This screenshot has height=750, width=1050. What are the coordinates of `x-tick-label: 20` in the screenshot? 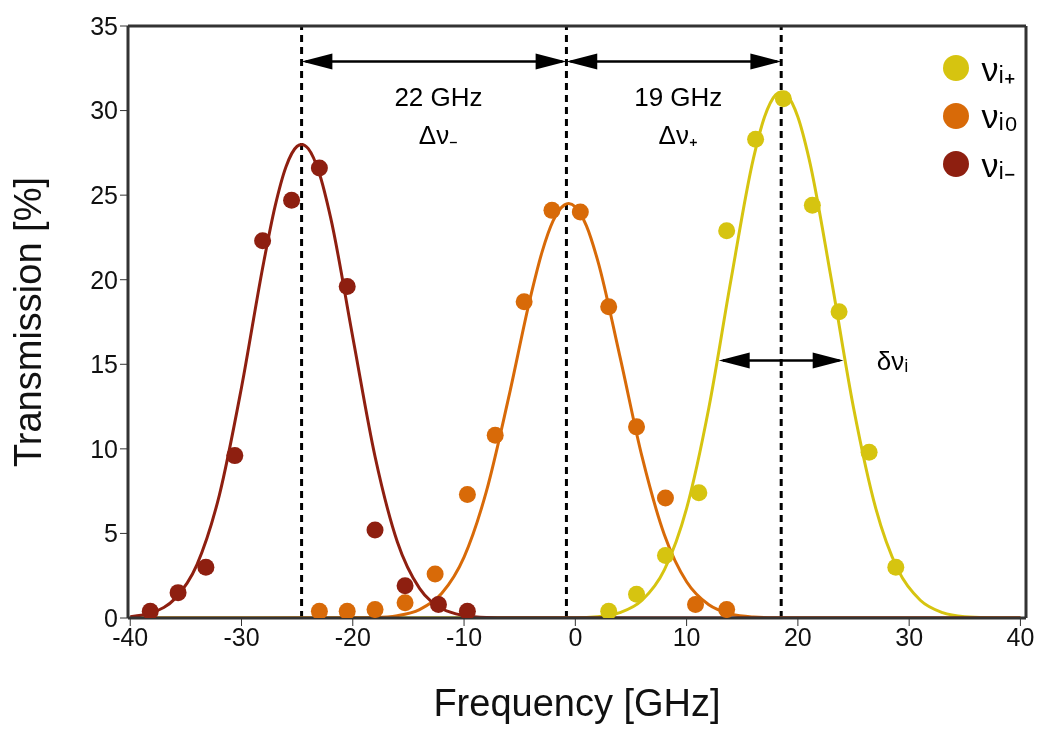 It's located at (797, 636).